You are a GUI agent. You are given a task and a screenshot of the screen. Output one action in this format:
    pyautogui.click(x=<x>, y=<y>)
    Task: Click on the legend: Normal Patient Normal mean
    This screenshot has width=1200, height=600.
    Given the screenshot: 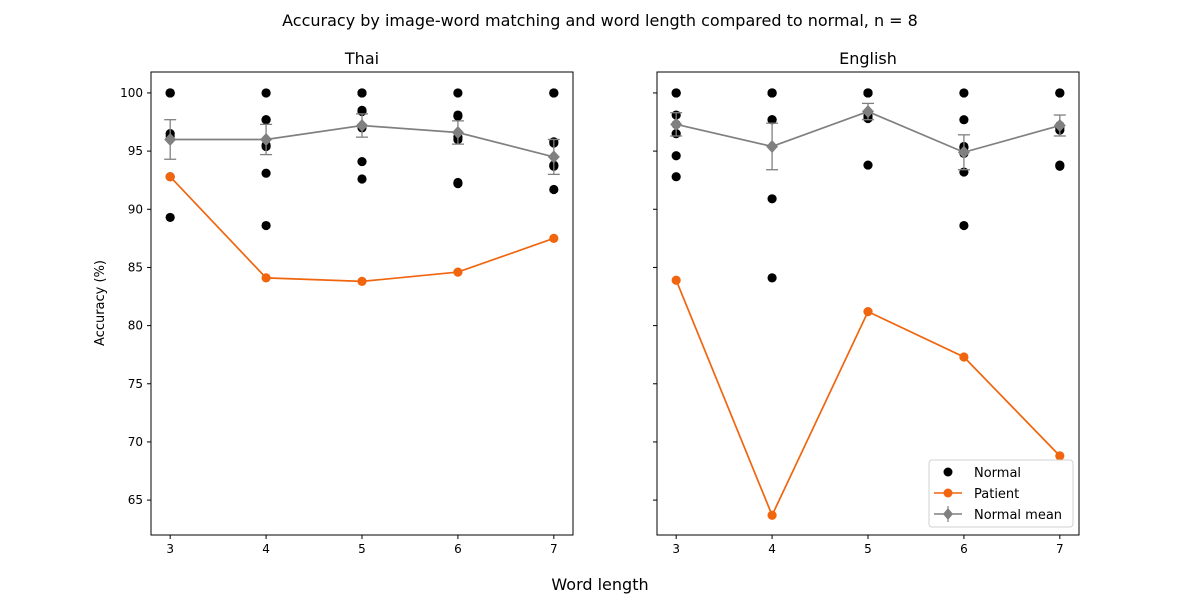 What is the action you would take?
    pyautogui.click(x=1001, y=493)
    